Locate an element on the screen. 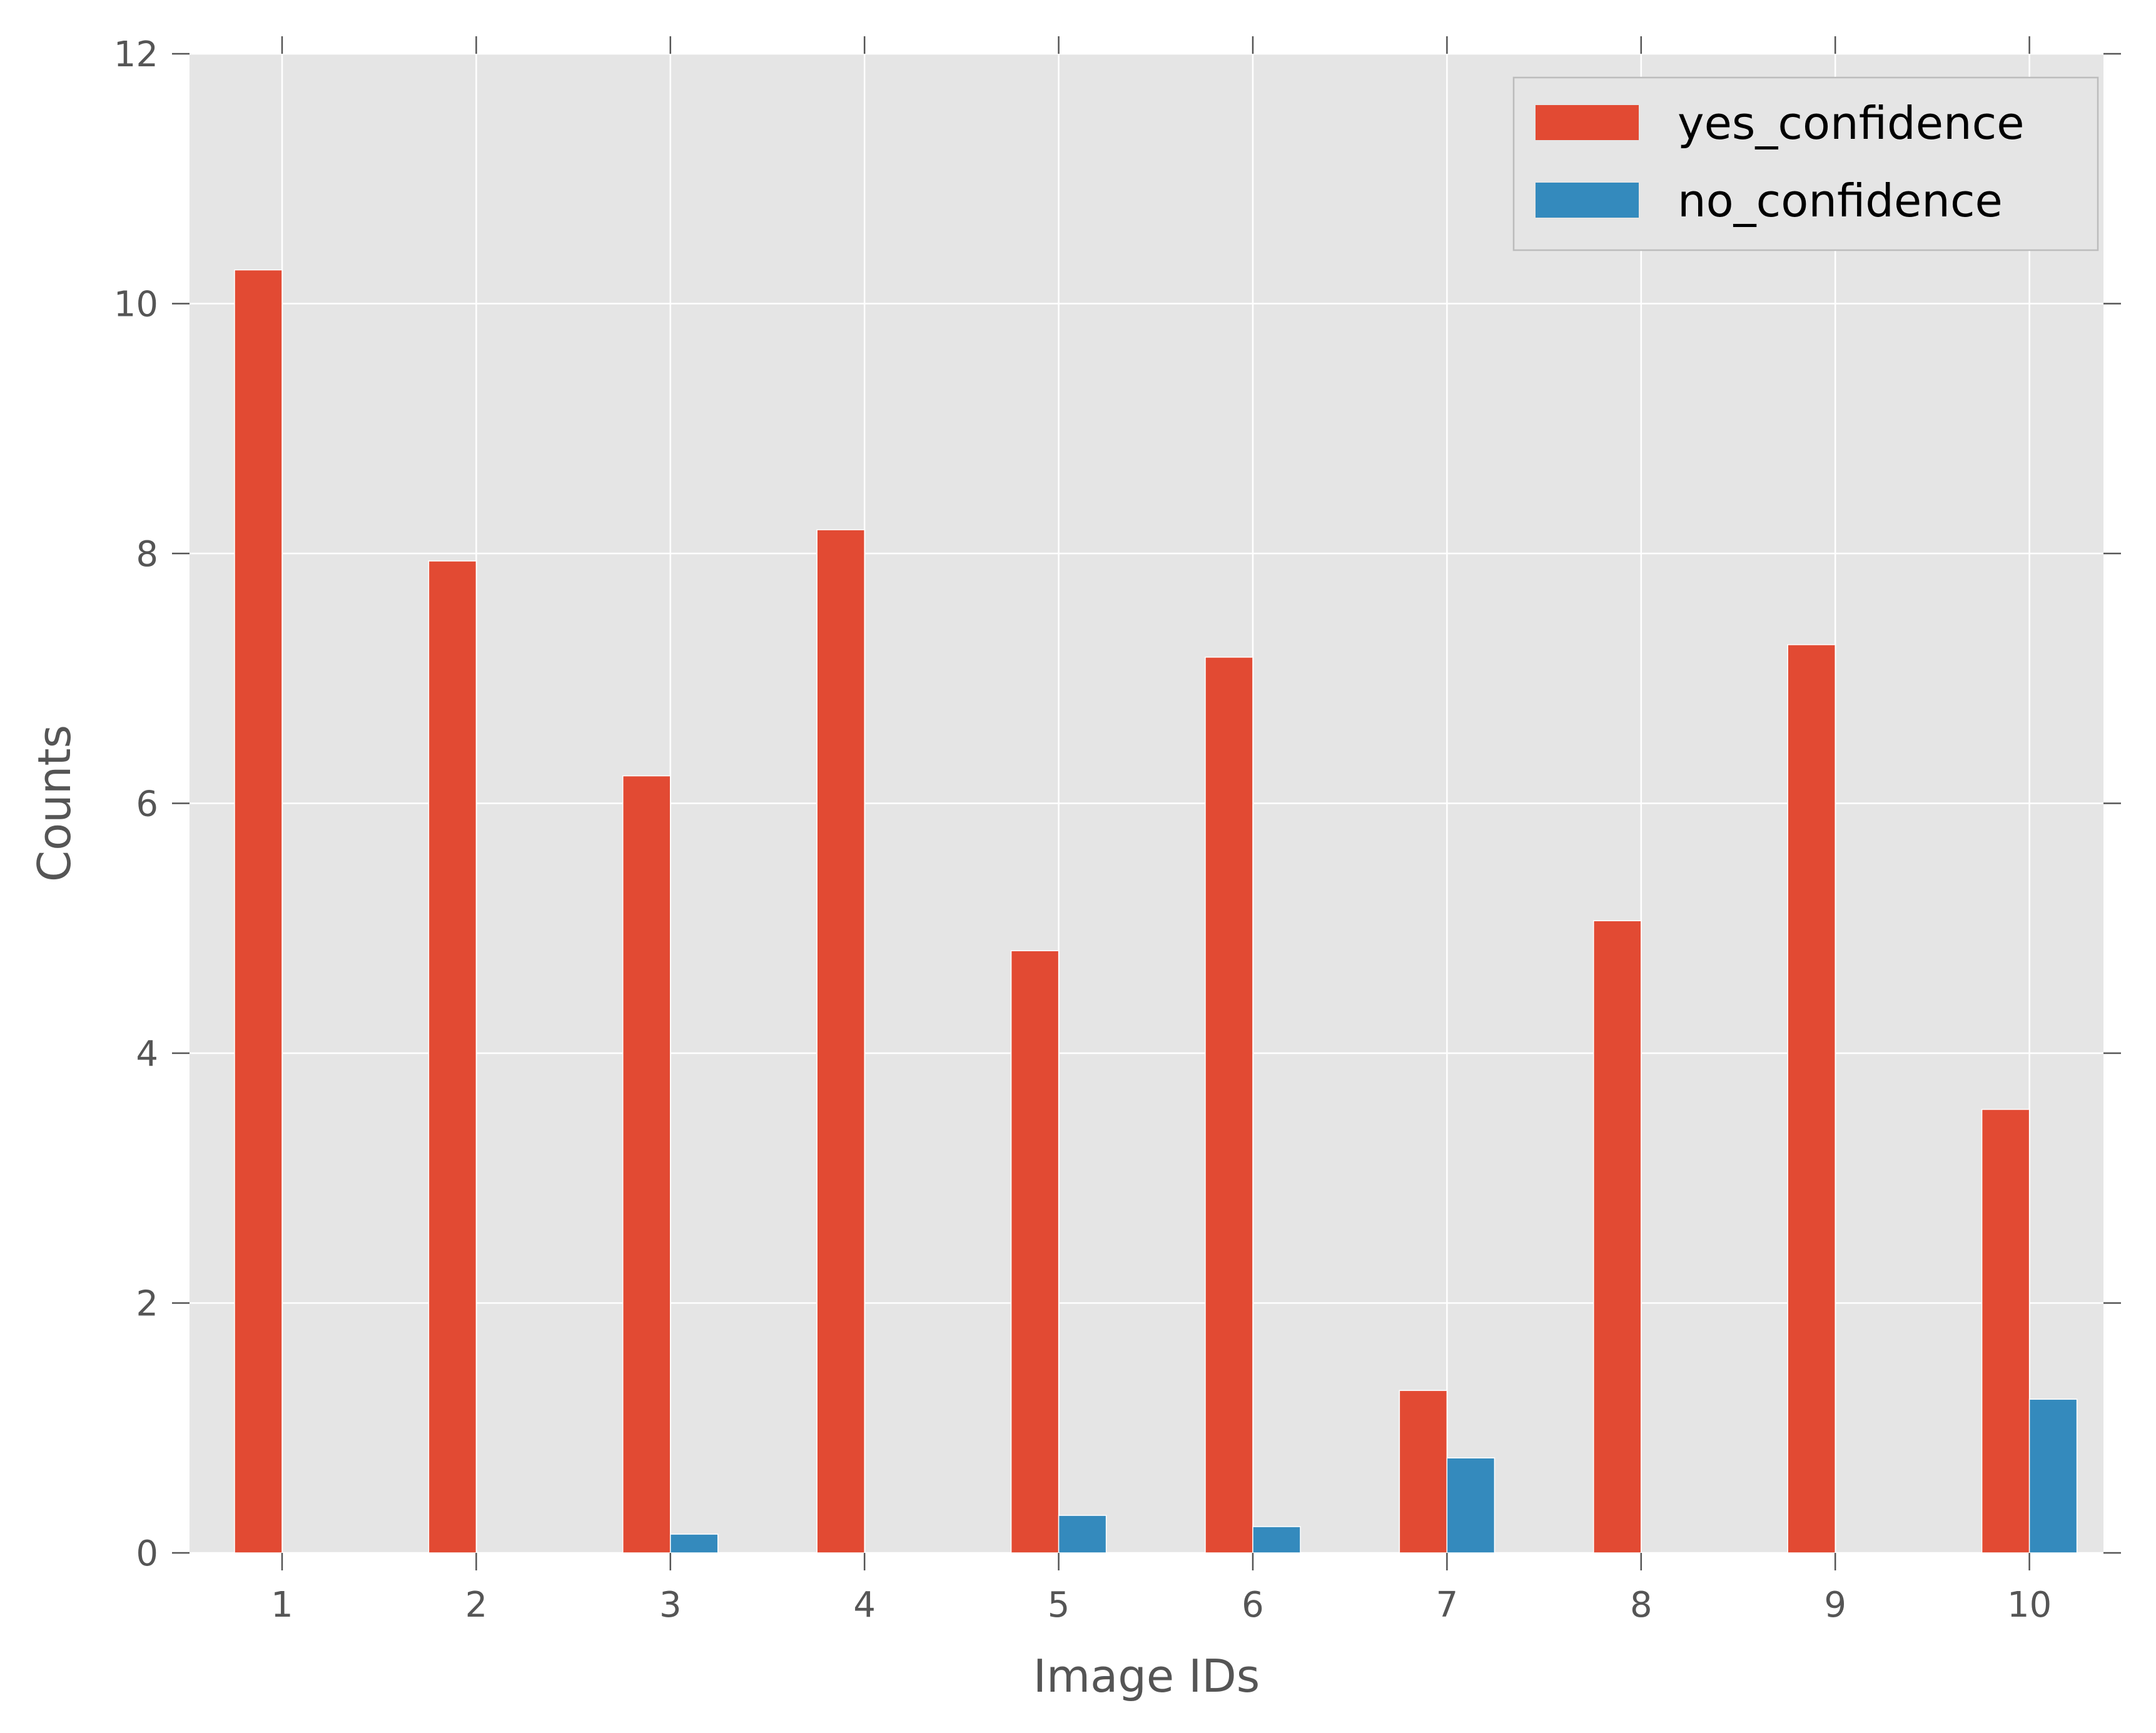 The width and height of the screenshot is (2156, 1733). x-tick-label: 5 is located at coordinates (1059, 1605).